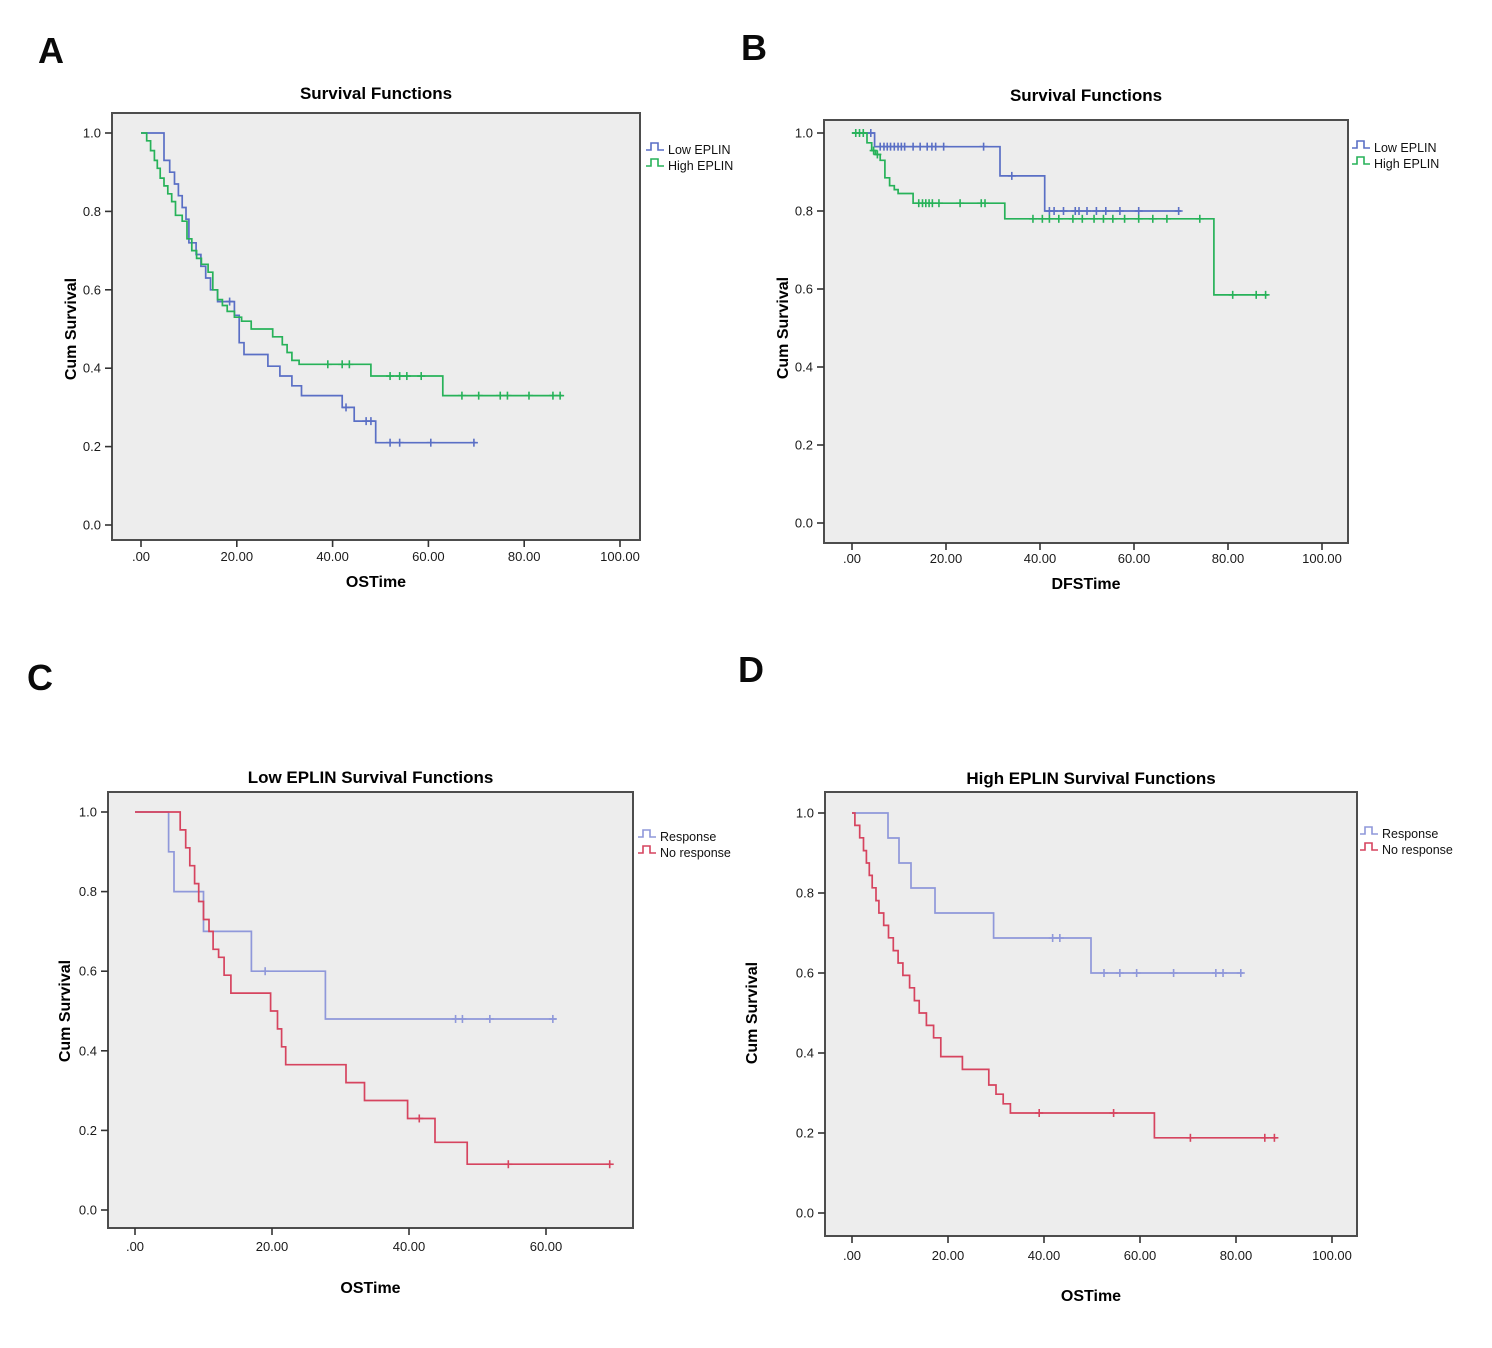 Image resolution: width=1492 pixels, height=1348 pixels. I want to click on chart-title: Low EPLIN Survival Functions, so click(371, 777).